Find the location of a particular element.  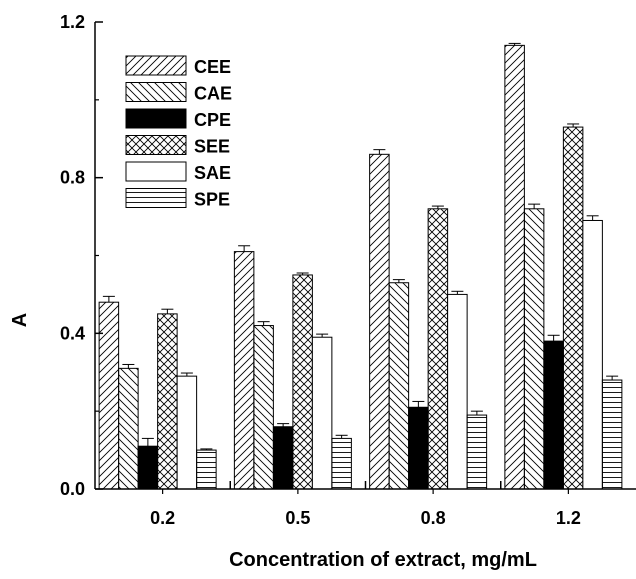

y-axis-title: A is located at coordinates (20, 320).